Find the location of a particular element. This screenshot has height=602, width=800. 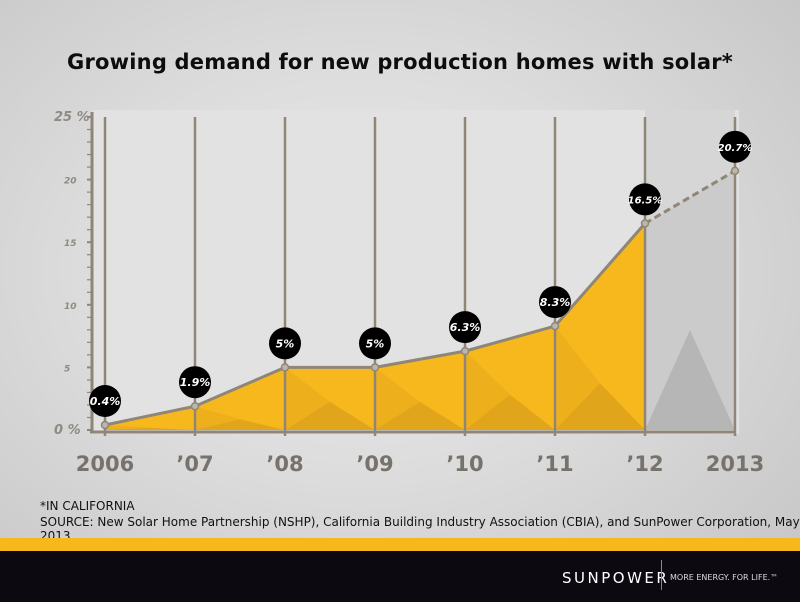

projection-area is located at coordinates (690, 300).